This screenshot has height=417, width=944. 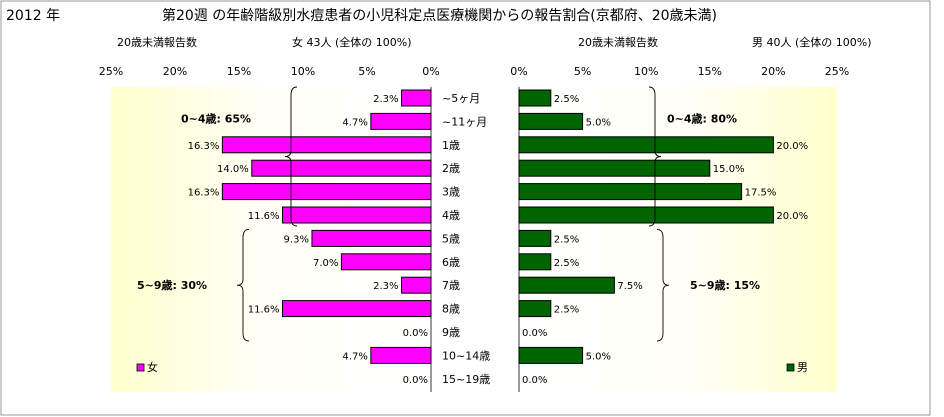 I want to click on category-label: 5歳, so click(x=451, y=238).